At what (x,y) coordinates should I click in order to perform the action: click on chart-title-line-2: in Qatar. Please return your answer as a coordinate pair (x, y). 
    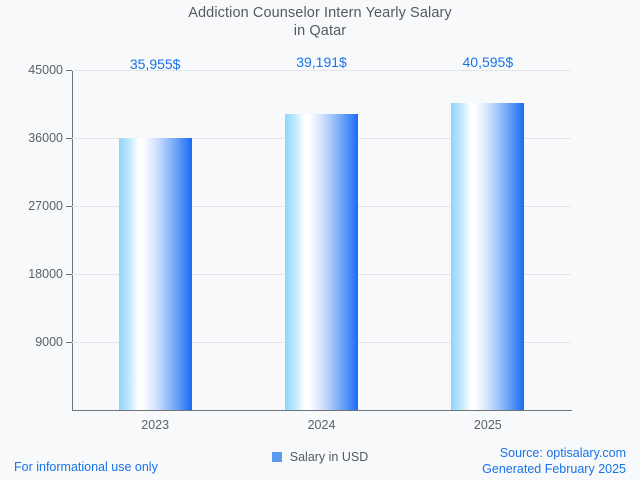
    Looking at the image, I should click on (320, 31).